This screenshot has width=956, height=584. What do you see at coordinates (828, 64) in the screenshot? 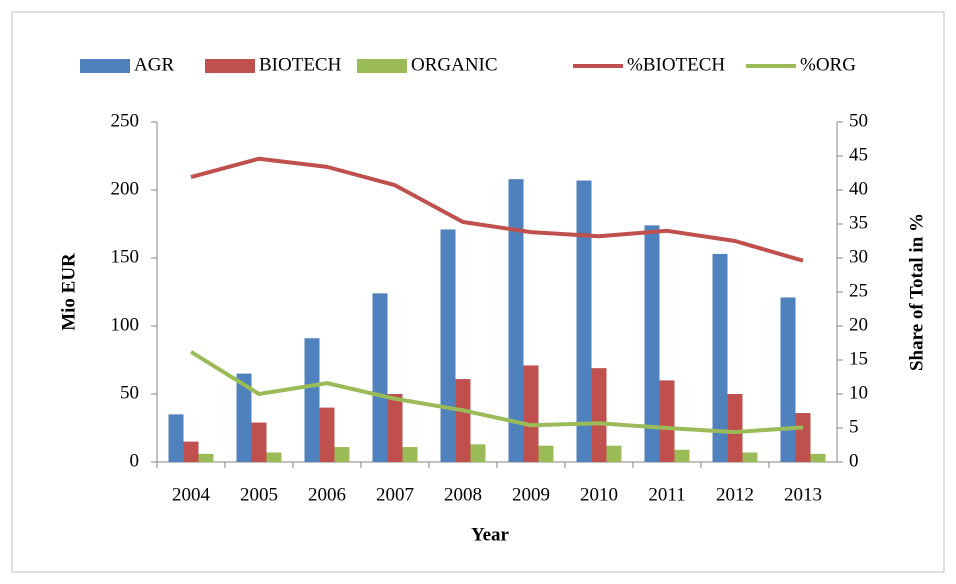
I see `legend-label: %ORG` at bounding box center [828, 64].